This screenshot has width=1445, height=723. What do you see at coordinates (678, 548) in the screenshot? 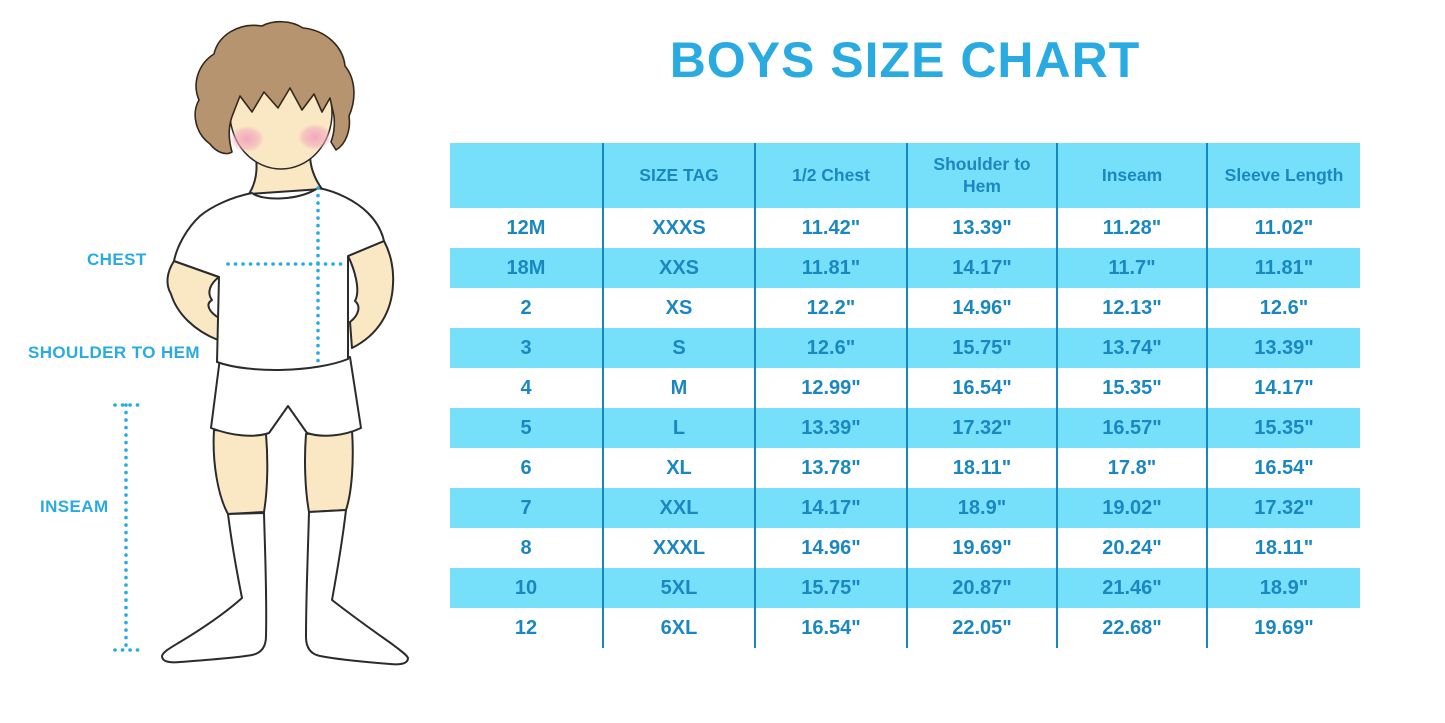
I see `table-cell: XXXL` at bounding box center [678, 548].